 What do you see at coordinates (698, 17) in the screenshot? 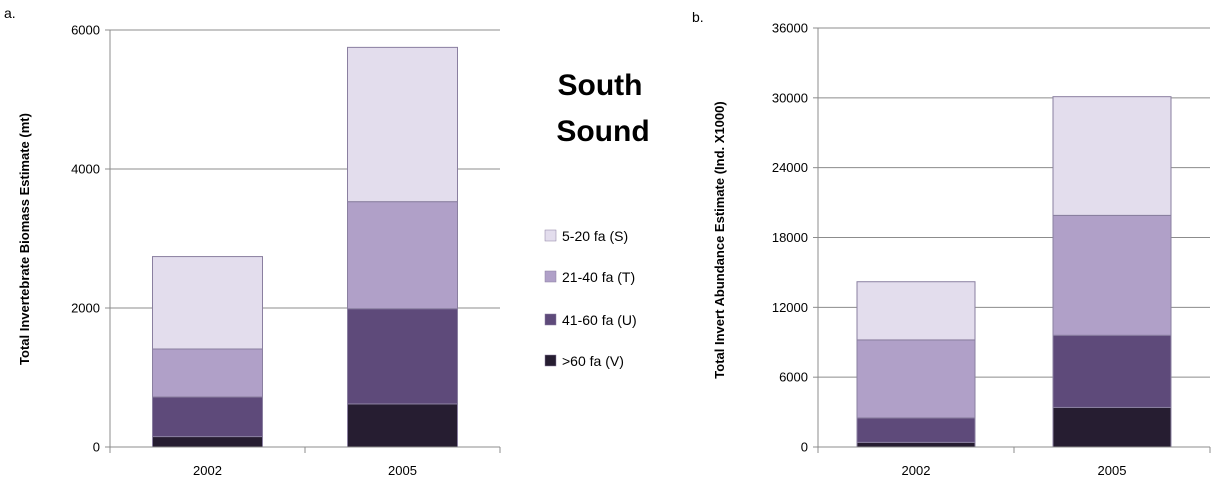
I see `panel-b-label: b.` at bounding box center [698, 17].